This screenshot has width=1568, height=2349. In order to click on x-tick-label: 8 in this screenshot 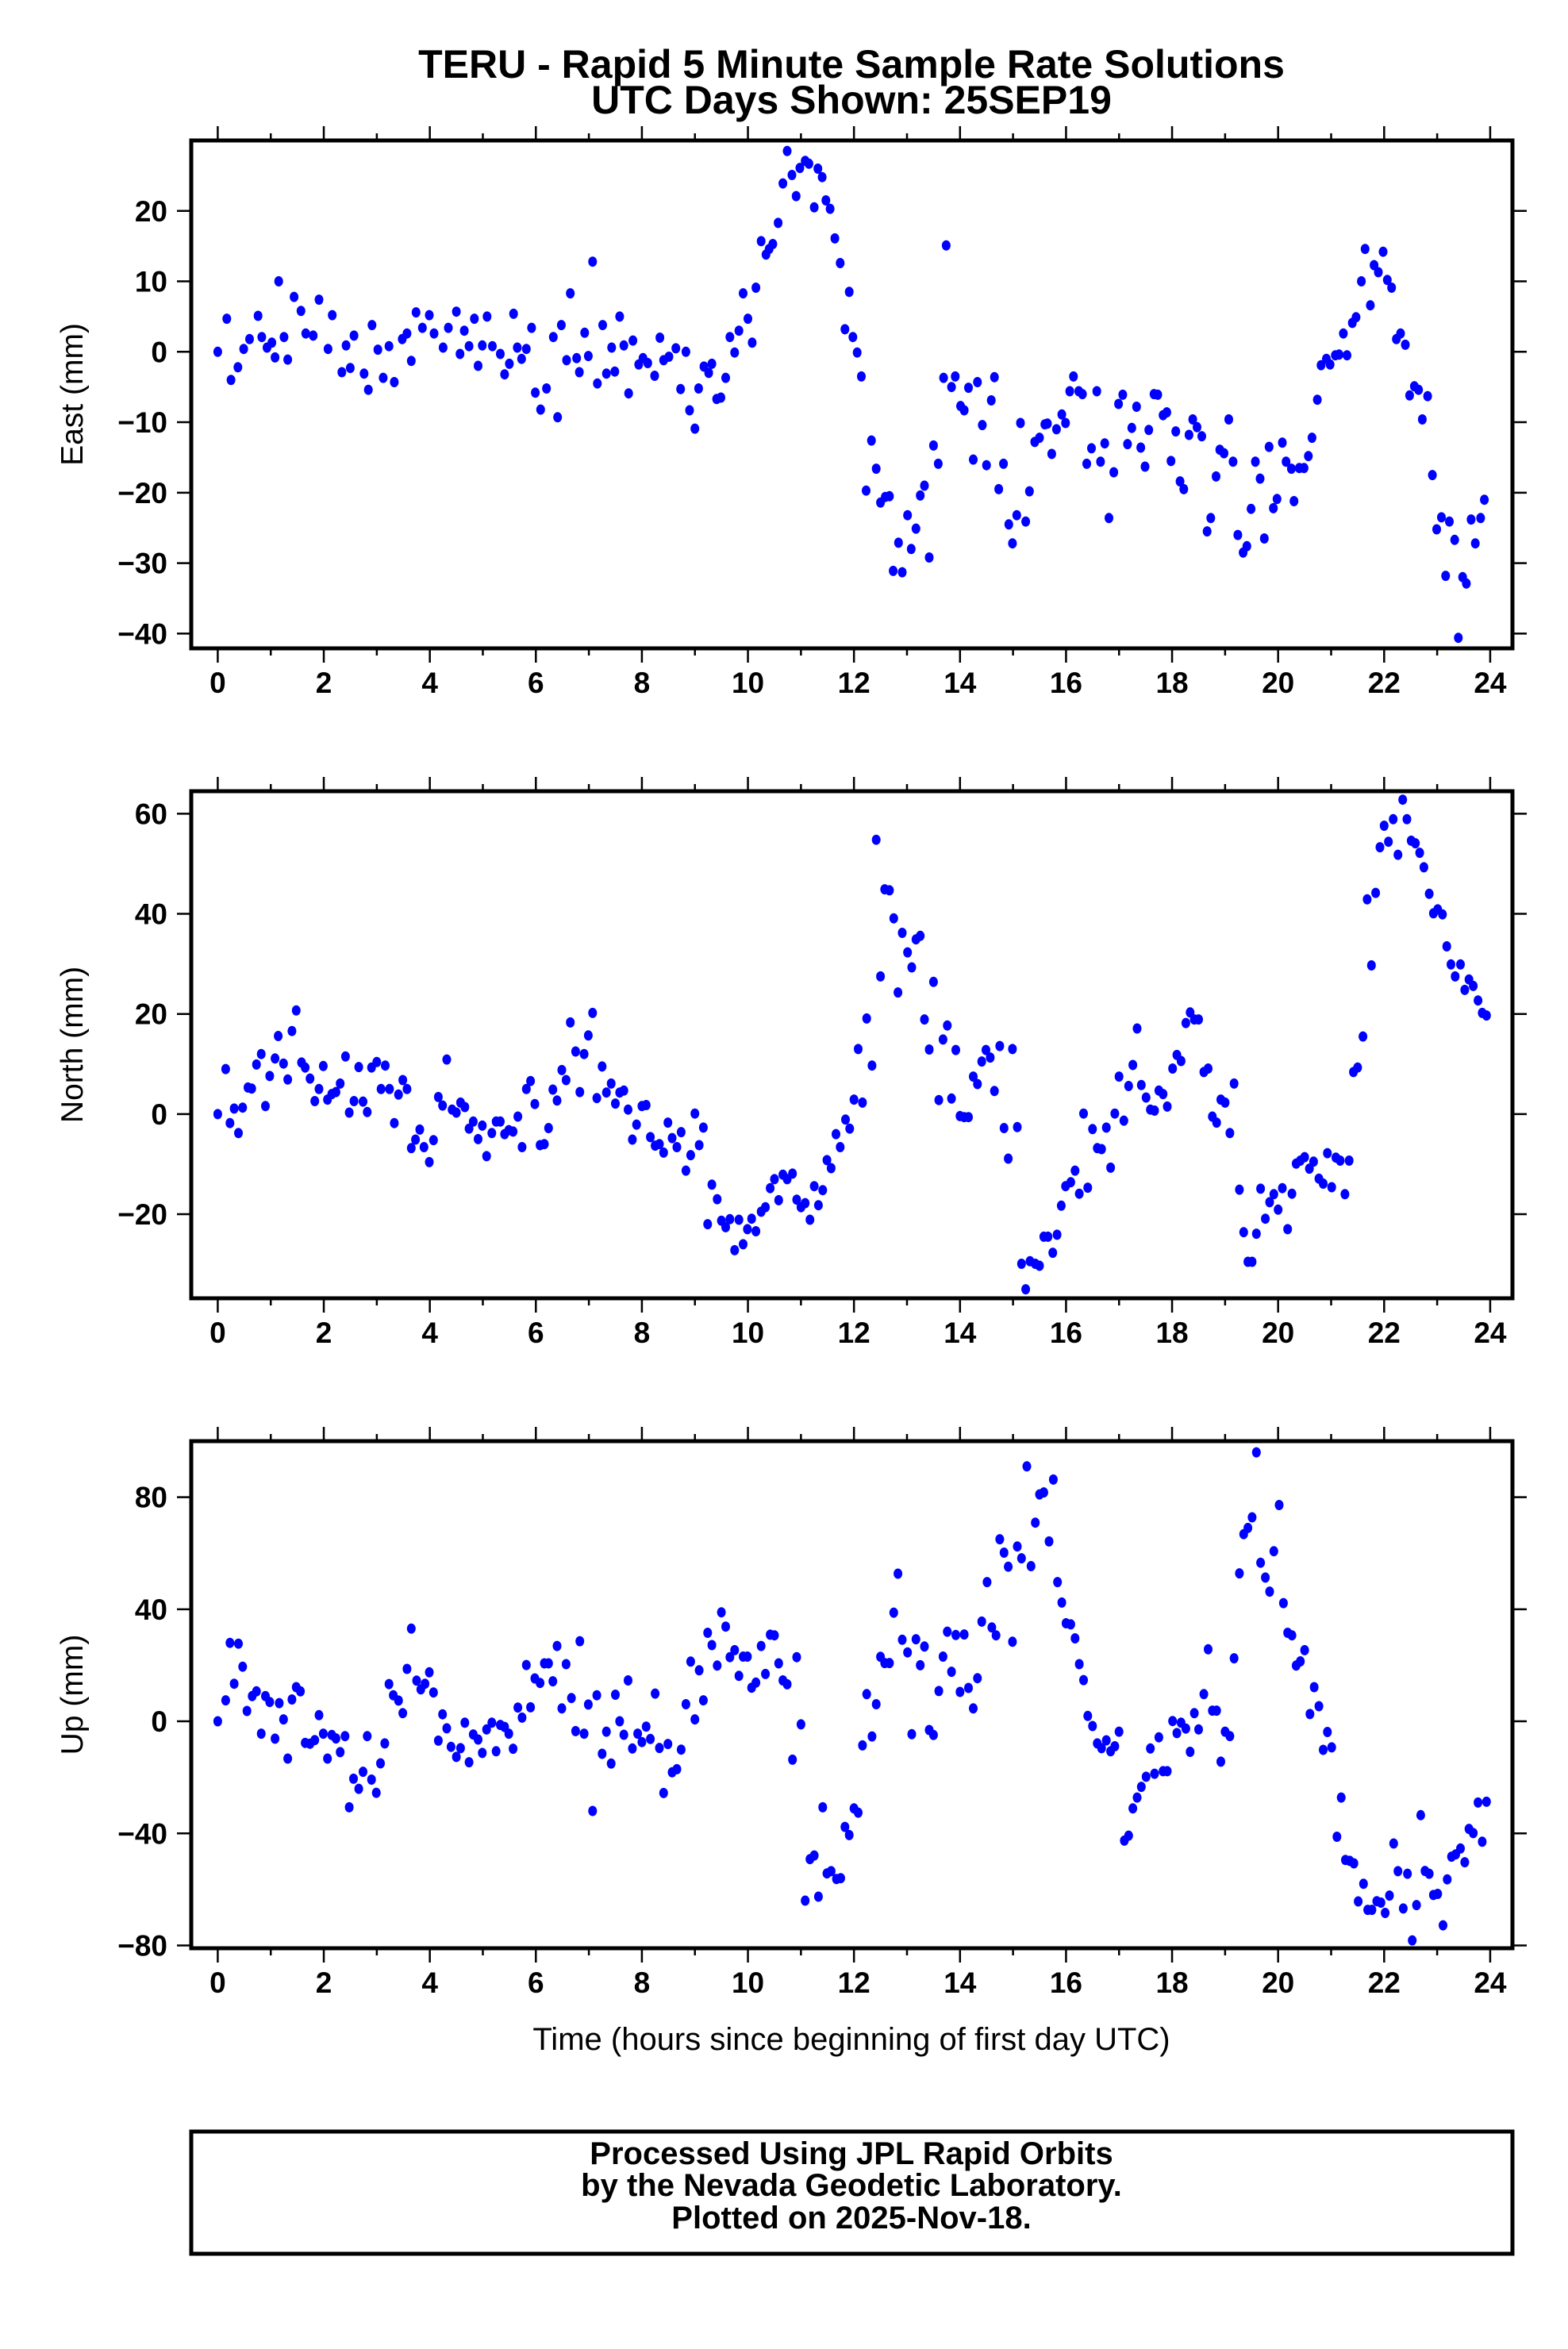, I will do `click(642, 1333)`.